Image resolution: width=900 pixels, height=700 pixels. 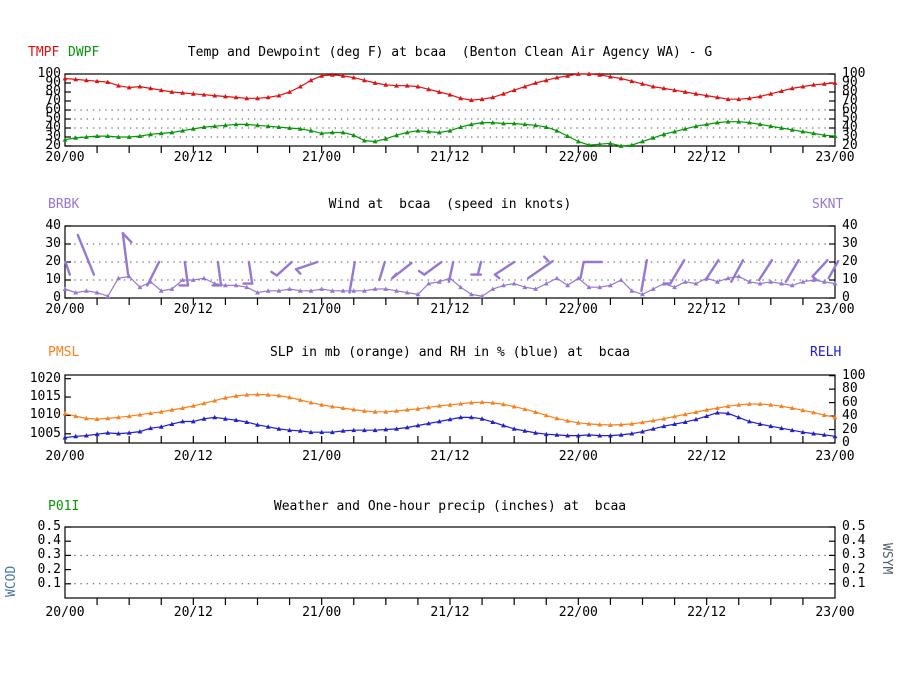 What do you see at coordinates (49, 541) in the screenshot?
I see `y-tick-label-left: 0.4` at bounding box center [49, 541].